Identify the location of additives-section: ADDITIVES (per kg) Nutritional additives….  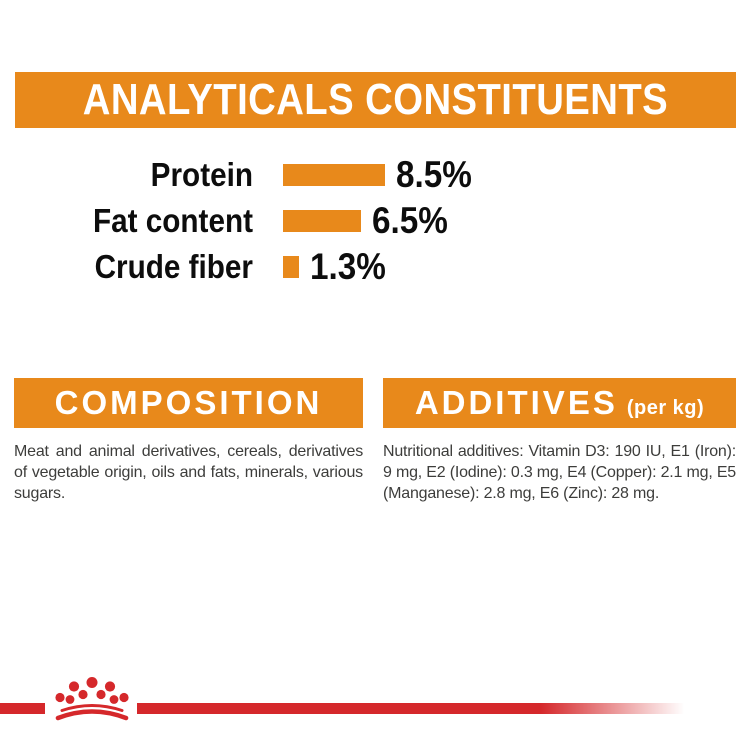
(559, 441).